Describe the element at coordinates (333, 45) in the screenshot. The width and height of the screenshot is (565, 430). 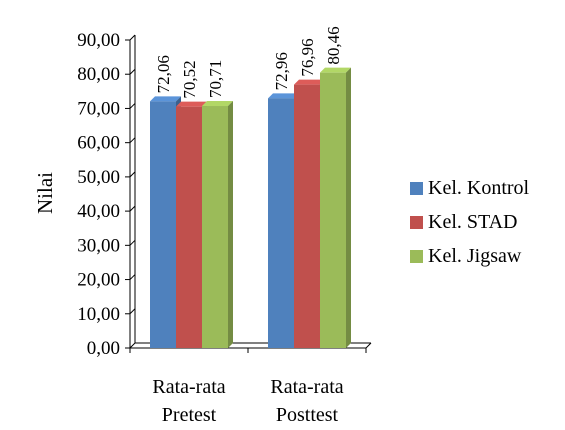
I see `data-label: 80,46` at that location.